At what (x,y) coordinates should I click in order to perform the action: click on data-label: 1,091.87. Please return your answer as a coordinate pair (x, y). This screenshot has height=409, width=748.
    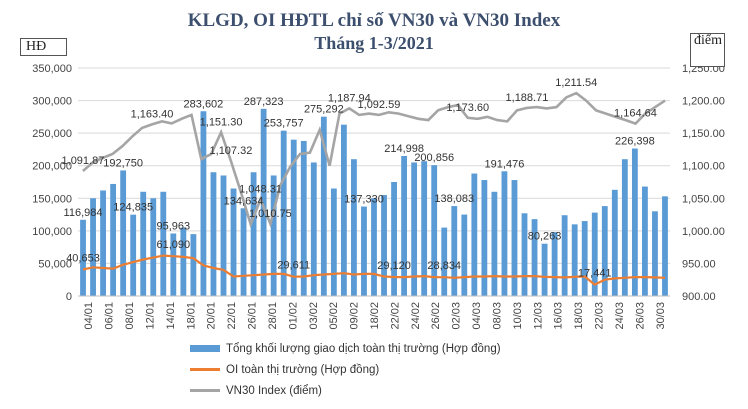
    Looking at the image, I should click on (83, 161).